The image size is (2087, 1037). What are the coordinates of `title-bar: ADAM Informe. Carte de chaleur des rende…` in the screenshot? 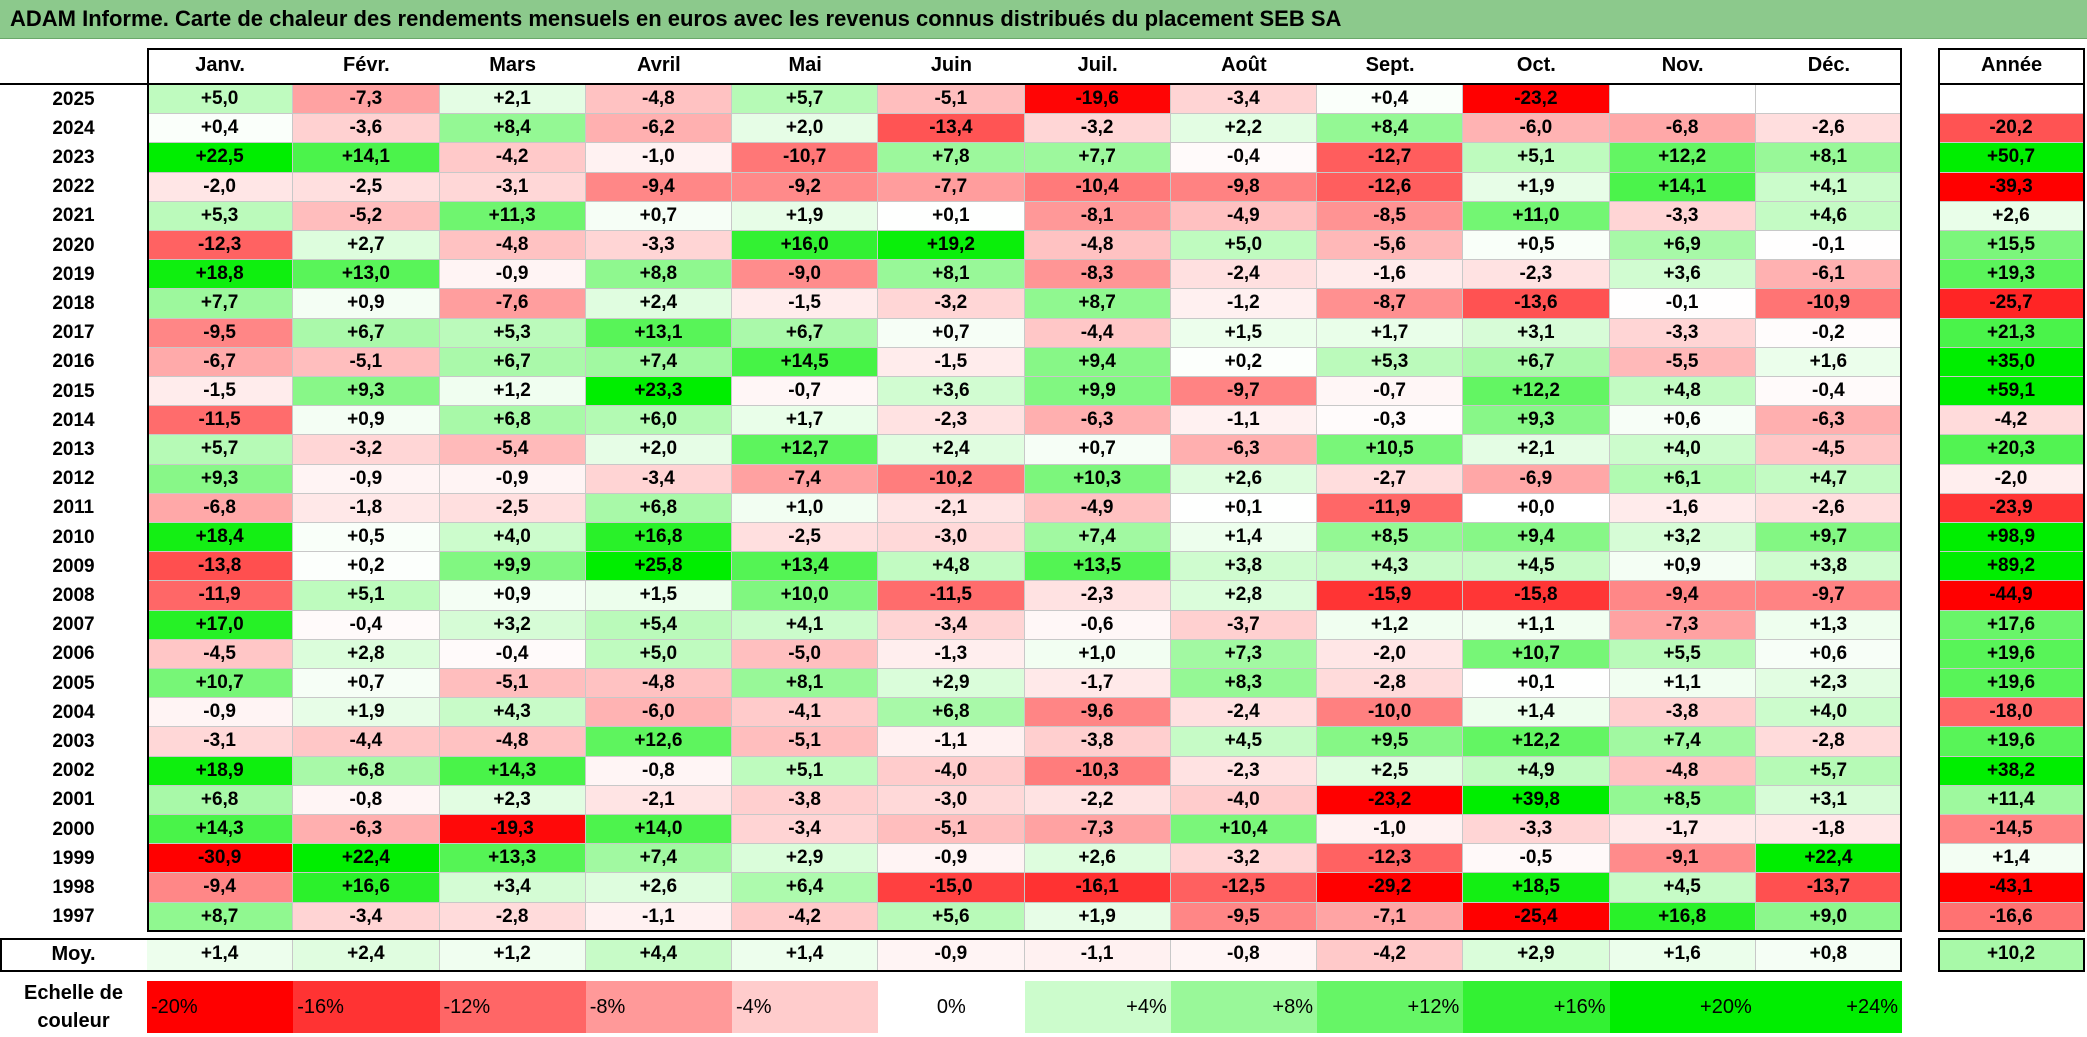 It's located at (1043, 19).